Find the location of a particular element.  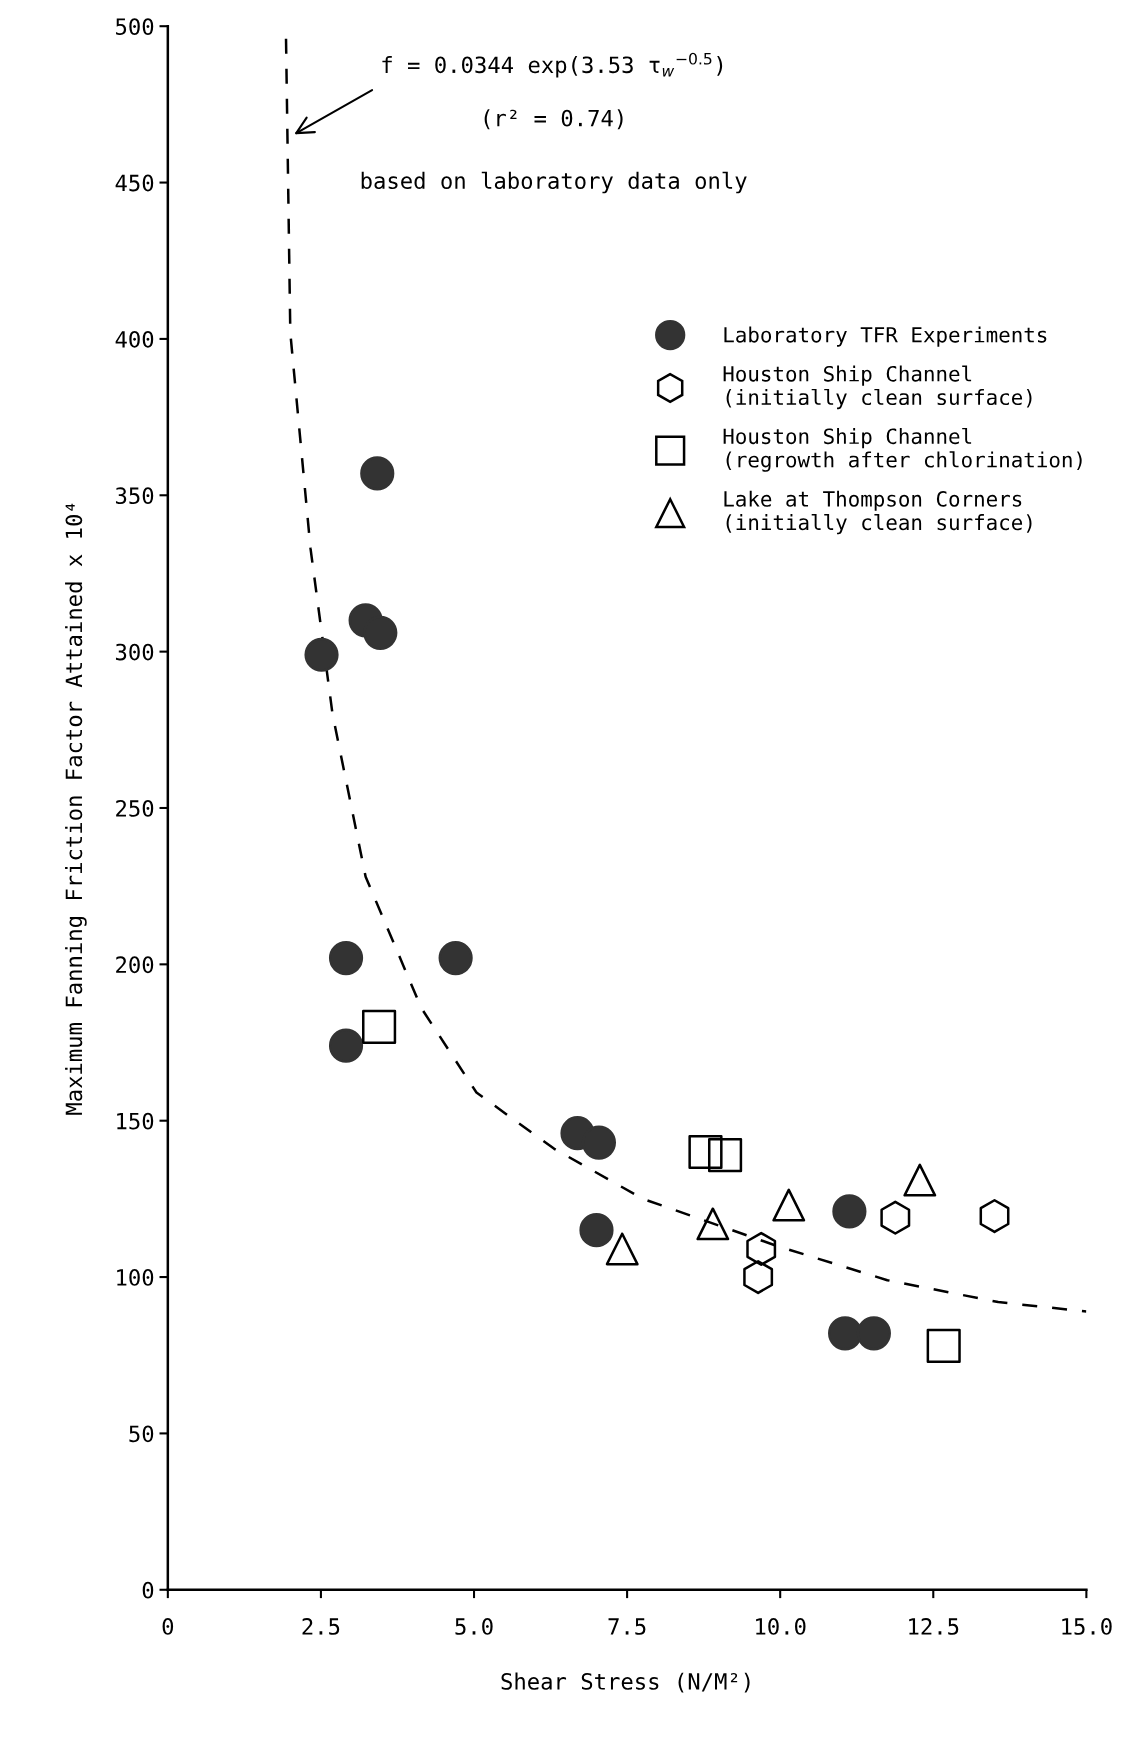

y-tick-label: 400 is located at coordinates (134, 339).